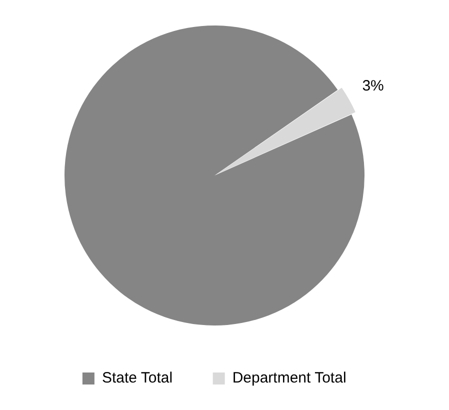 The width and height of the screenshot is (449, 410). I want to click on legend-label: Department Total, so click(289, 378).